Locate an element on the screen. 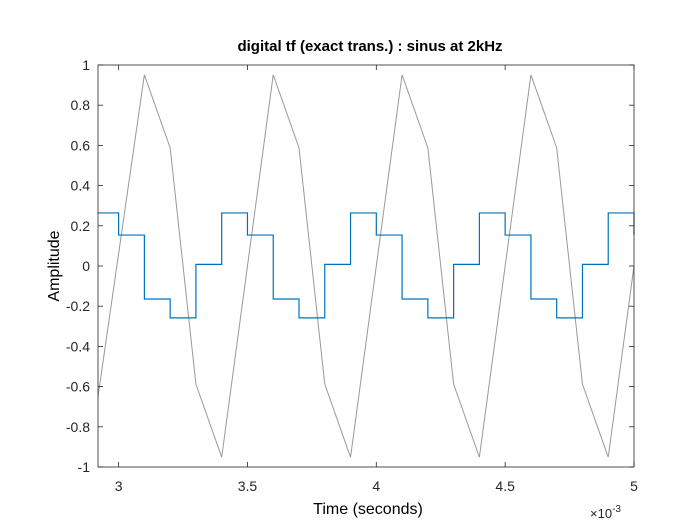  y-tick-label: 0.6 is located at coordinates (81, 145).